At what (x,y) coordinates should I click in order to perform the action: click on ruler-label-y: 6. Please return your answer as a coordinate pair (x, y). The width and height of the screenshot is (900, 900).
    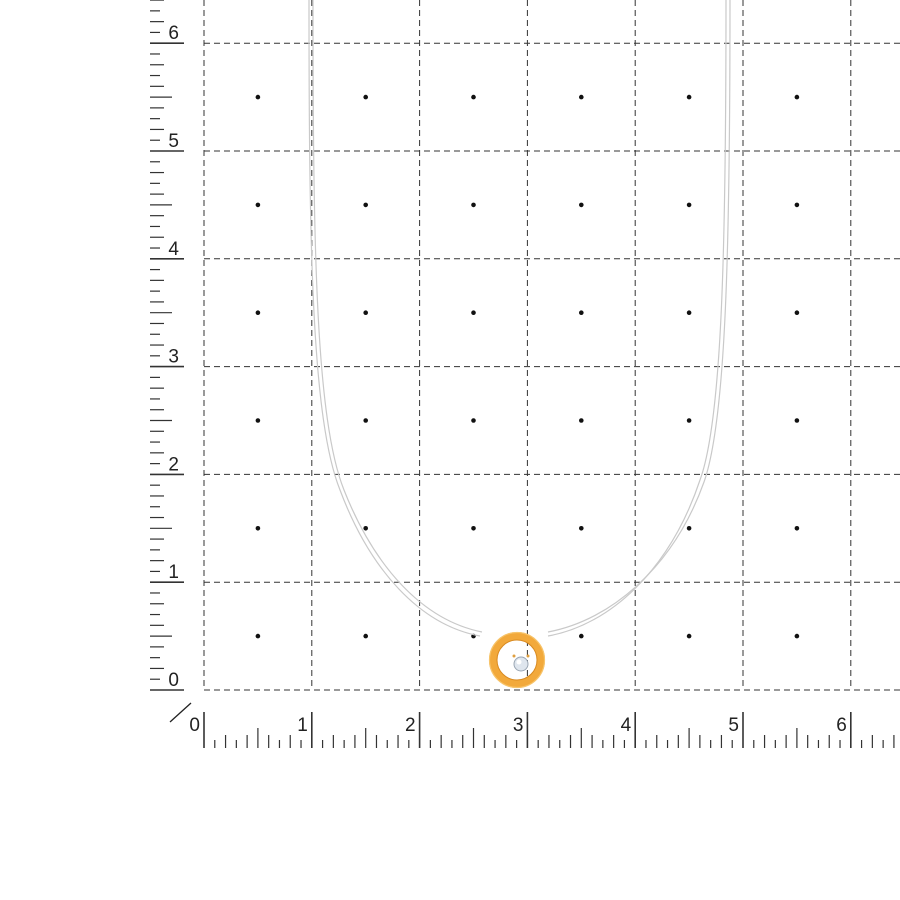
    Looking at the image, I should click on (173, 33).